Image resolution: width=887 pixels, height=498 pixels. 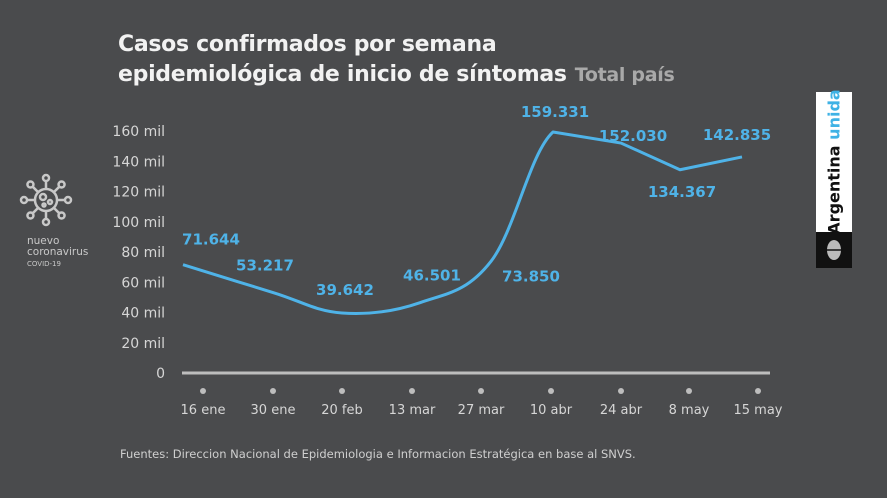 What do you see at coordinates (633, 136) in the screenshot?
I see `data-label: 152.030` at bounding box center [633, 136].